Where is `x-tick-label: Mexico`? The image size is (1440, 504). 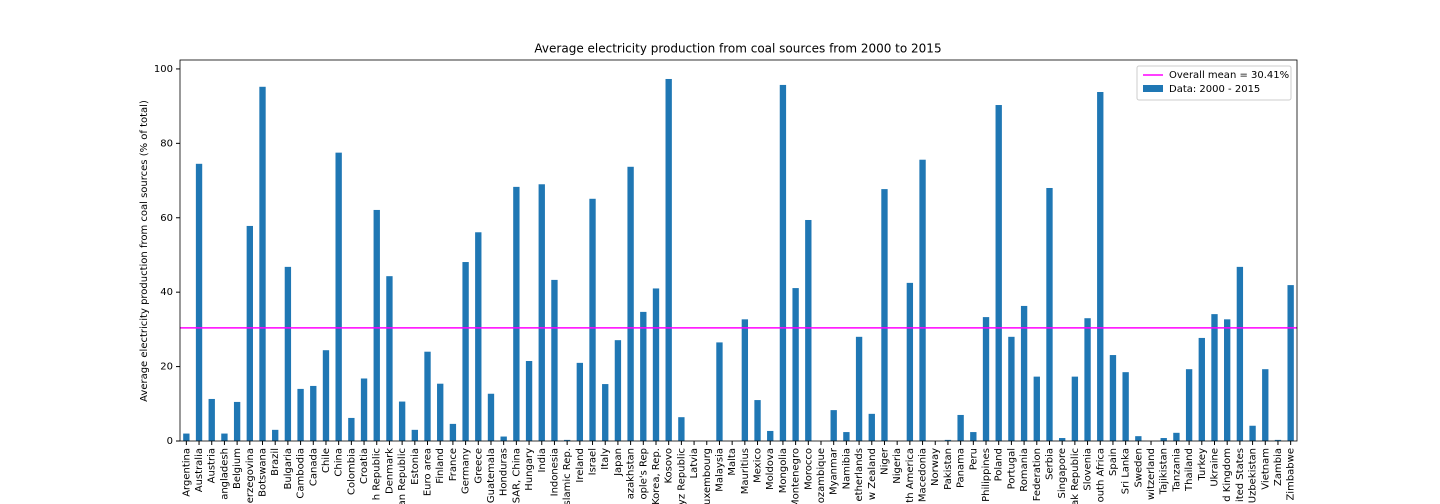
x-tick-label: Mexico is located at coordinates (758, 465).